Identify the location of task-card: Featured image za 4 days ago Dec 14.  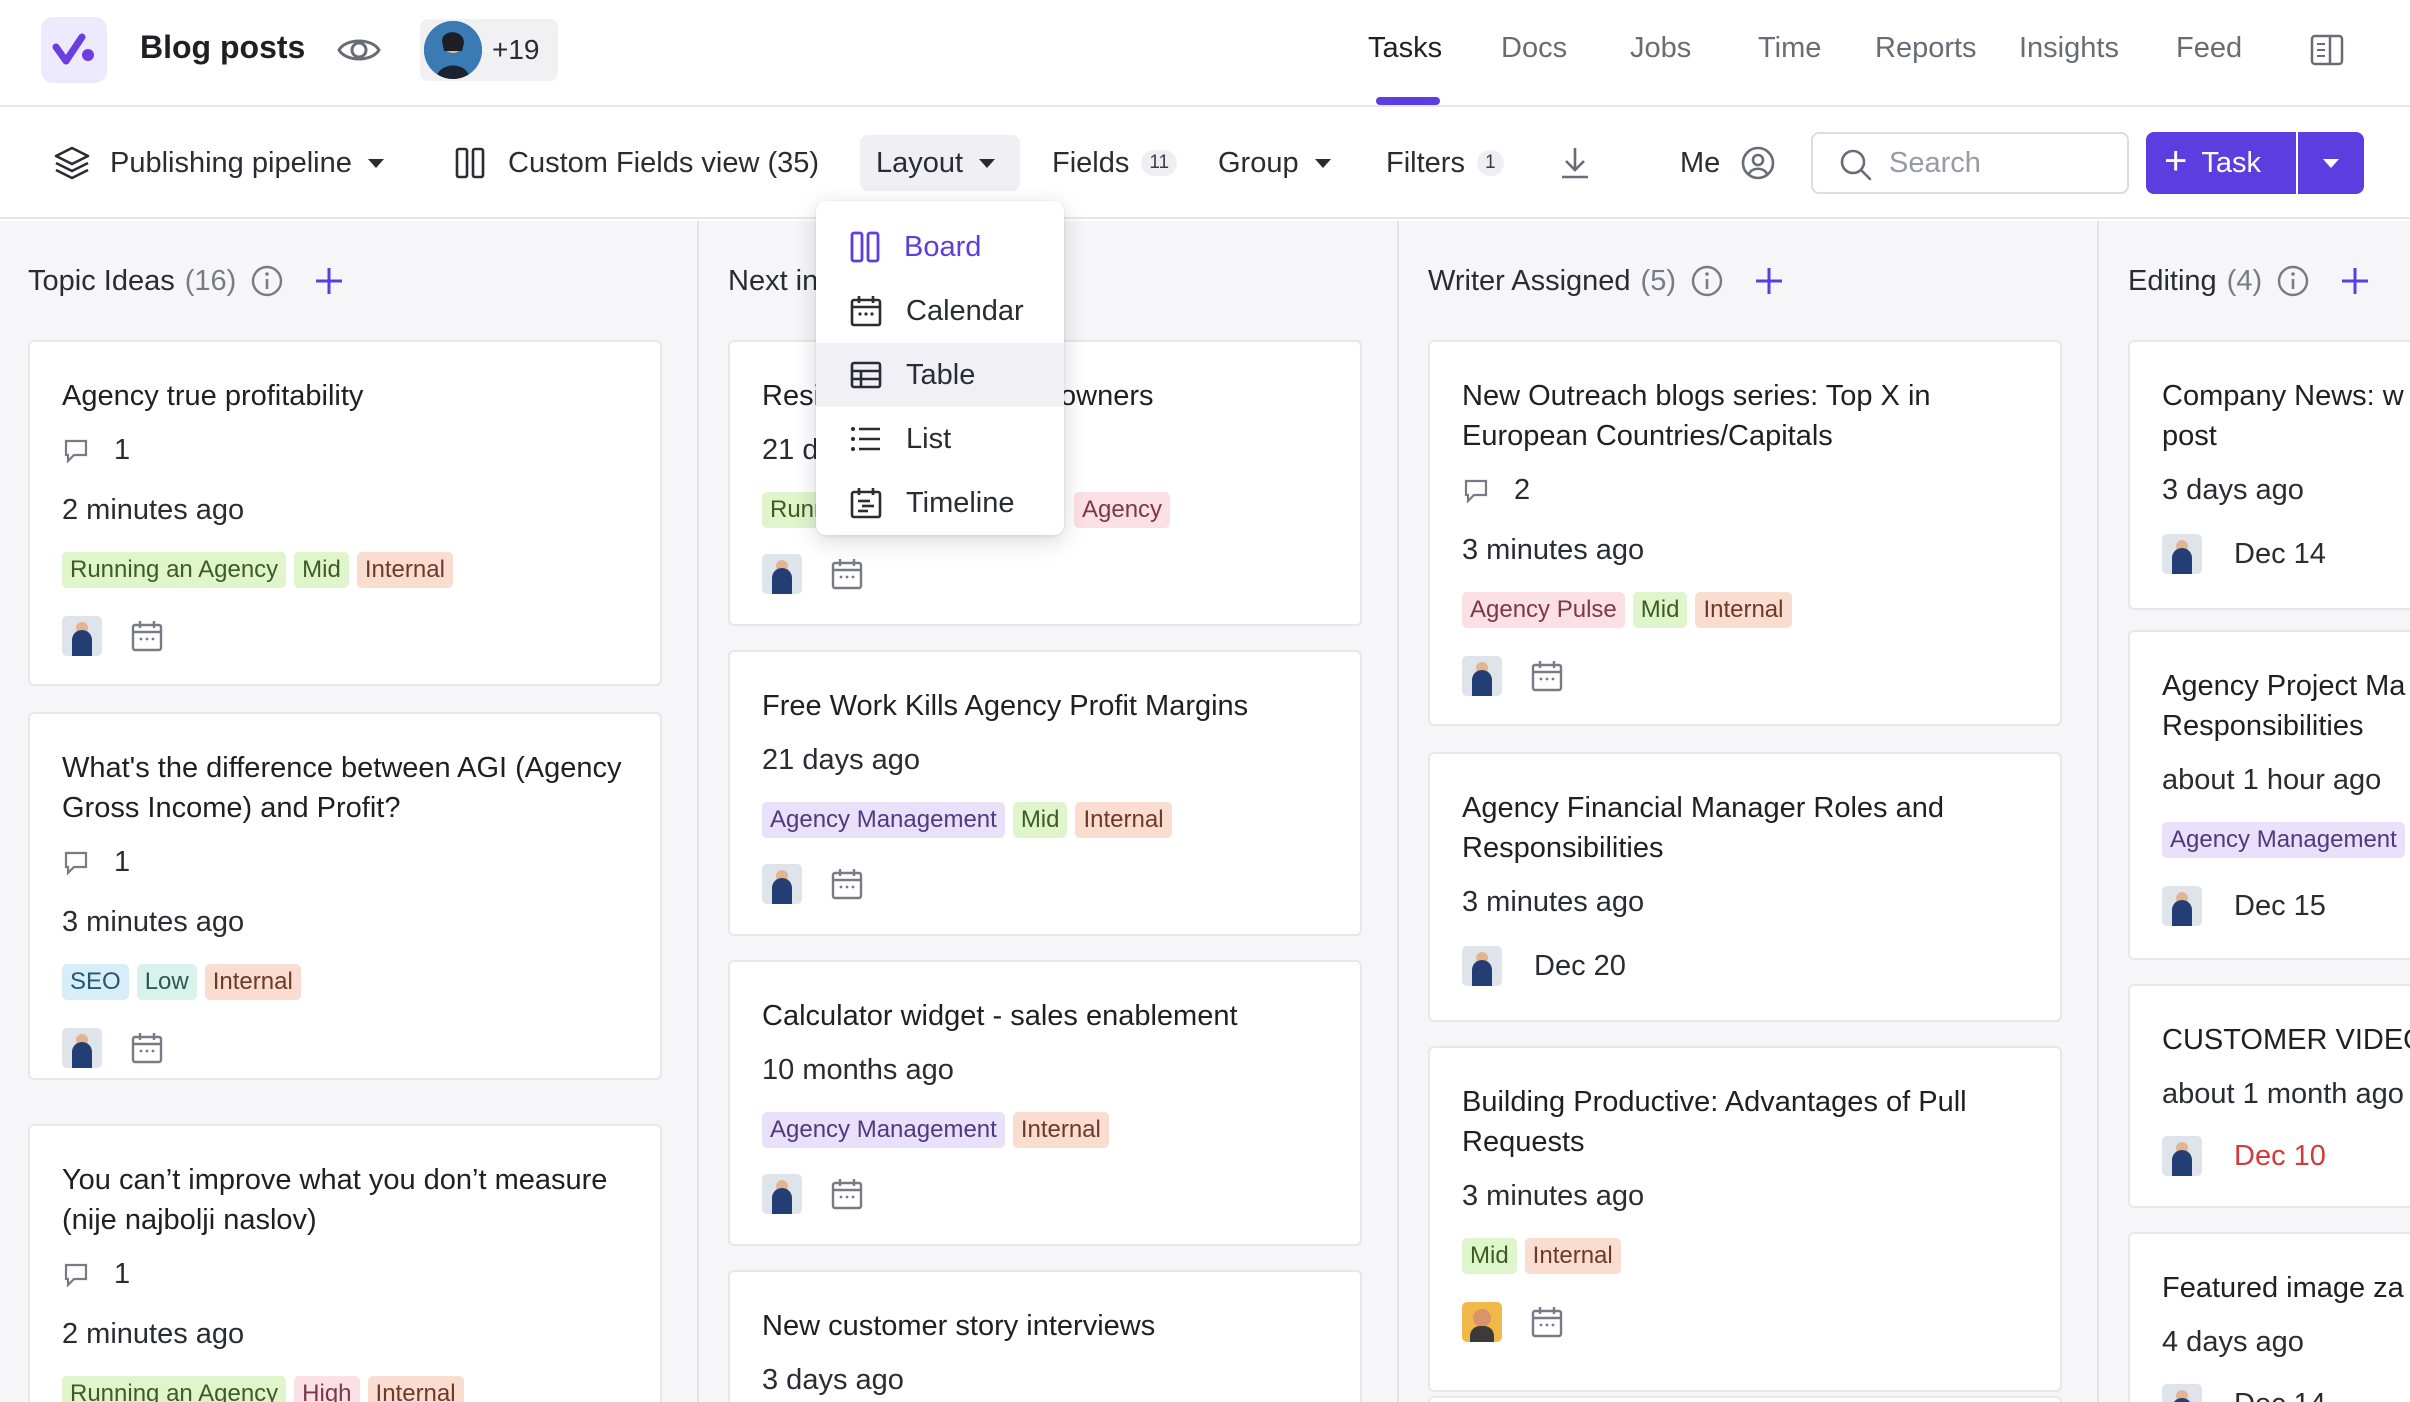
(2269, 1317).